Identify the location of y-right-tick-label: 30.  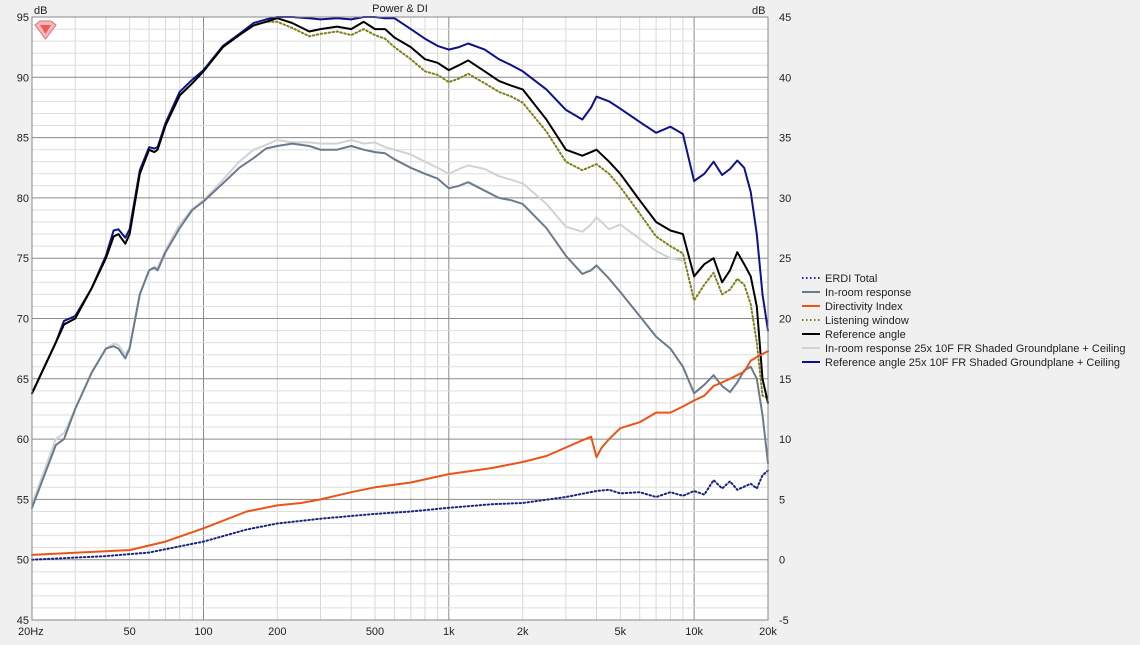
(785, 199).